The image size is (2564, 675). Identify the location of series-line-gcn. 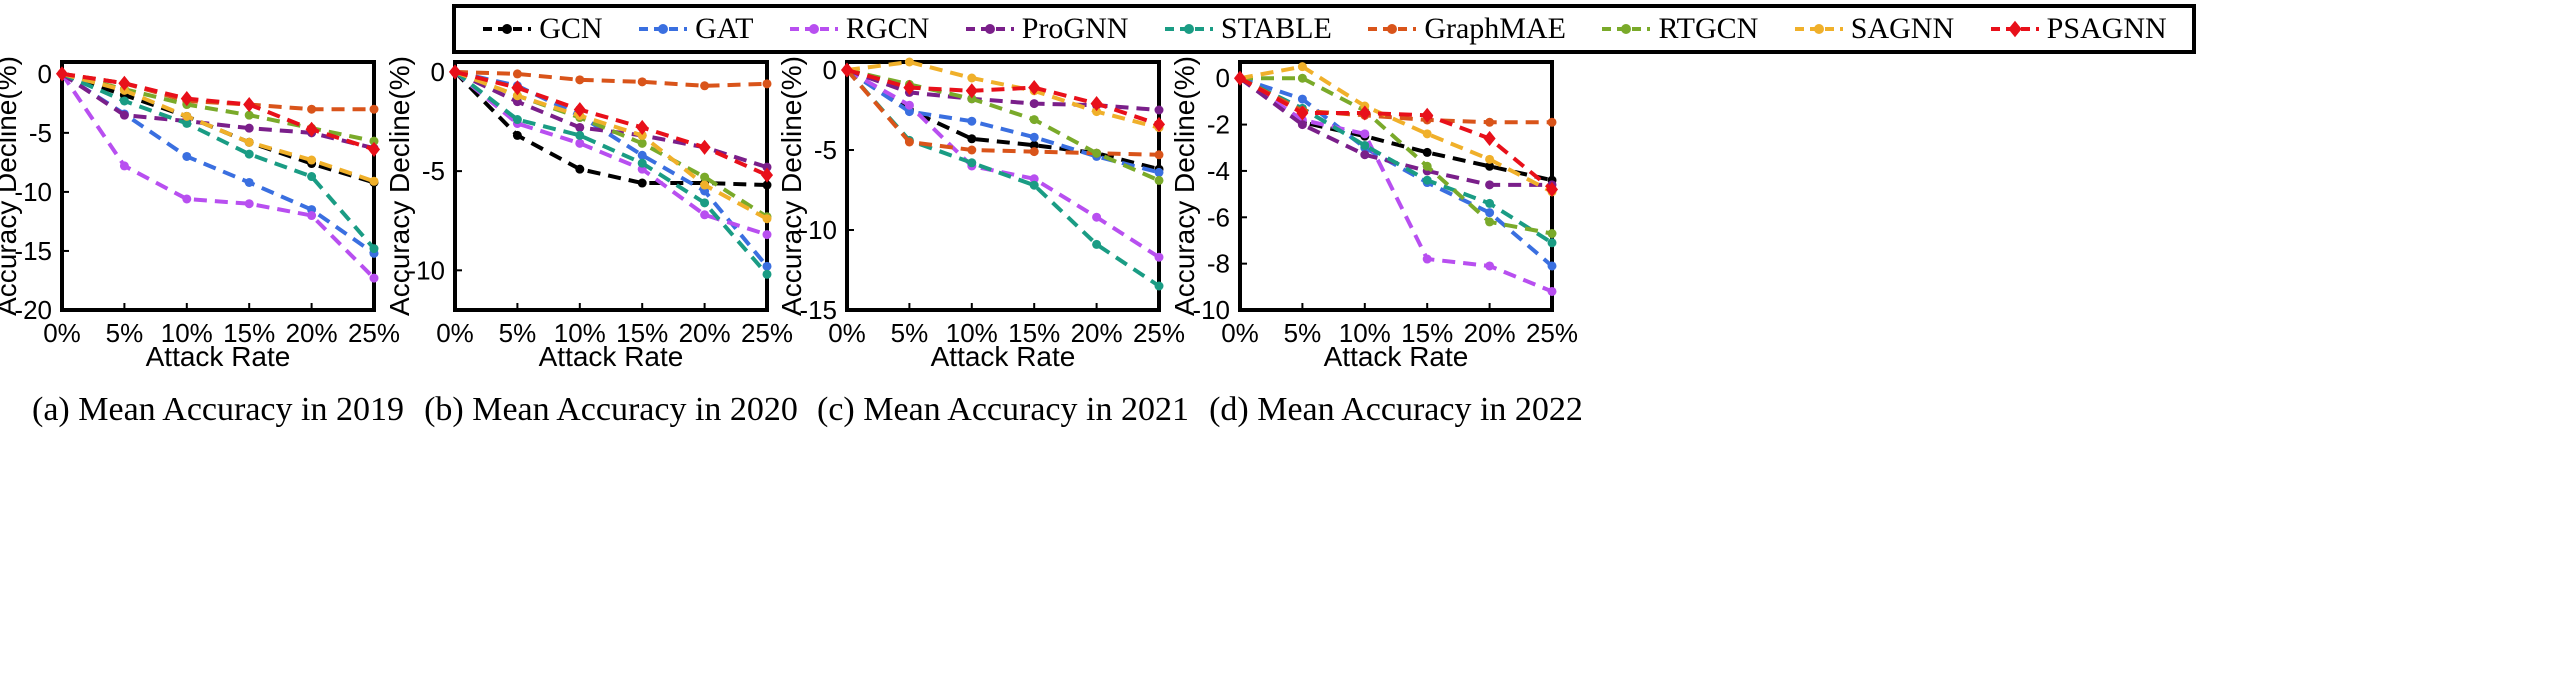
(218, 128).